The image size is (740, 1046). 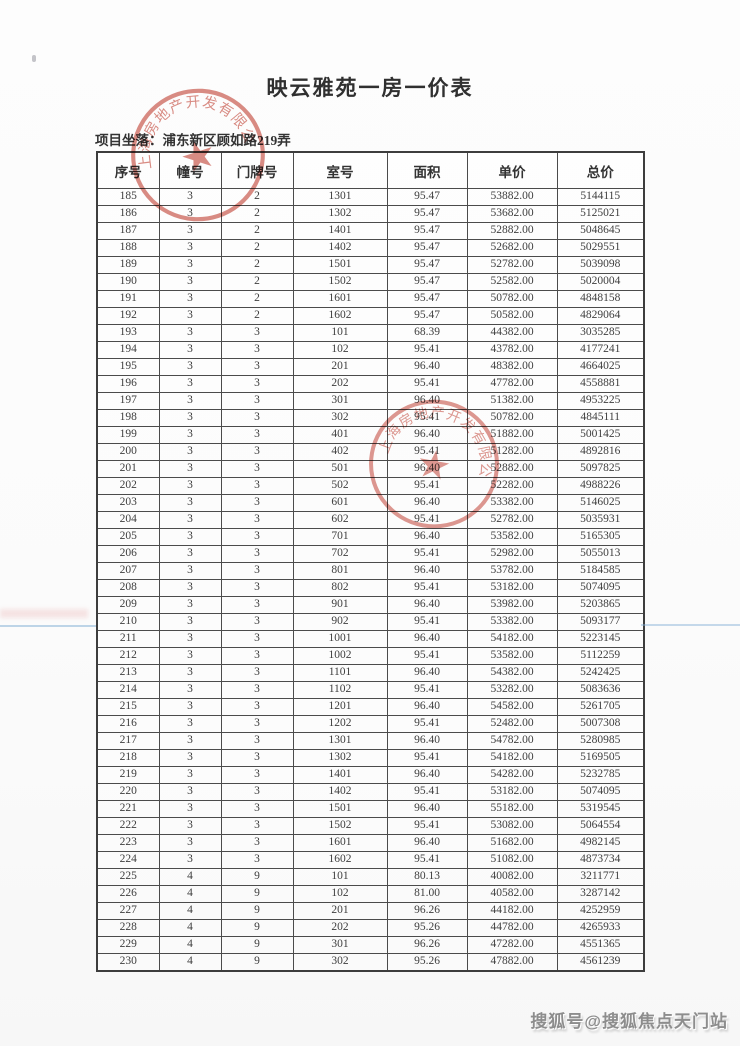 I want to click on table-cell: 4953225, so click(x=600, y=401).